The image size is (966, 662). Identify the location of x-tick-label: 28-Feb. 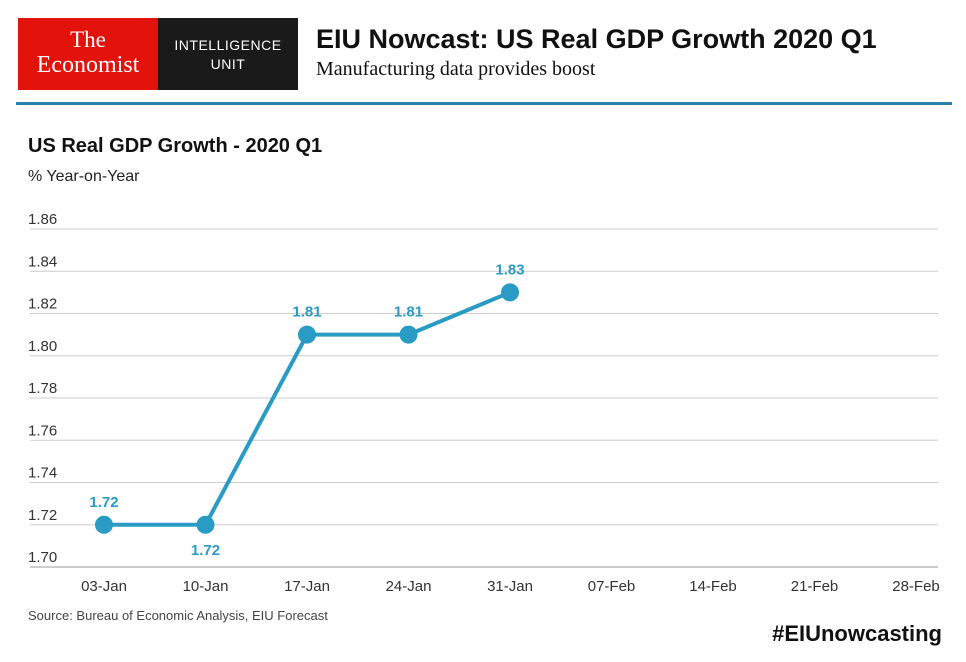
(916, 586).